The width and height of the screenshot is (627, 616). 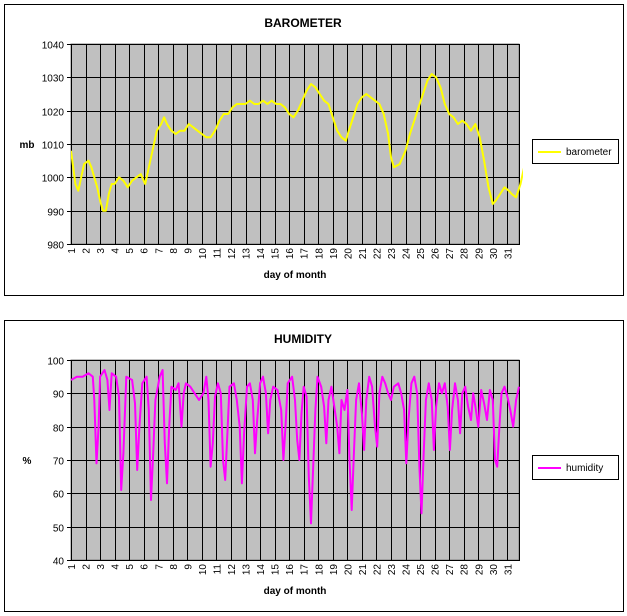 I want to click on barometer-xtick-label: 22, so click(x=377, y=254).